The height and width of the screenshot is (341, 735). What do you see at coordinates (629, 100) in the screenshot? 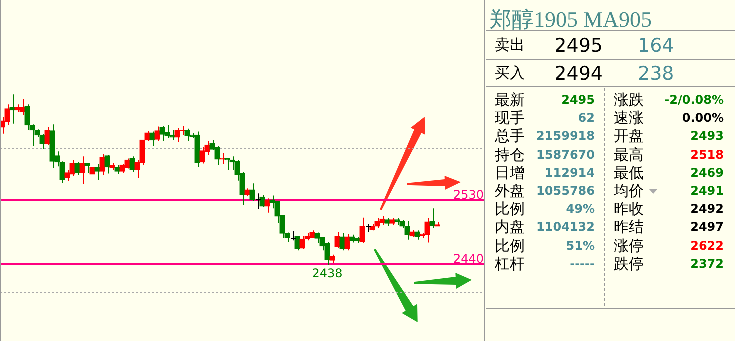
I see `text: 涨跌` at bounding box center [629, 100].